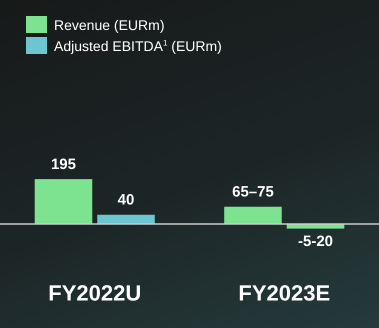 The height and width of the screenshot is (328, 379). Describe the element at coordinates (284, 293) in the screenshot. I see `x-tick-label: FY2023E` at that location.